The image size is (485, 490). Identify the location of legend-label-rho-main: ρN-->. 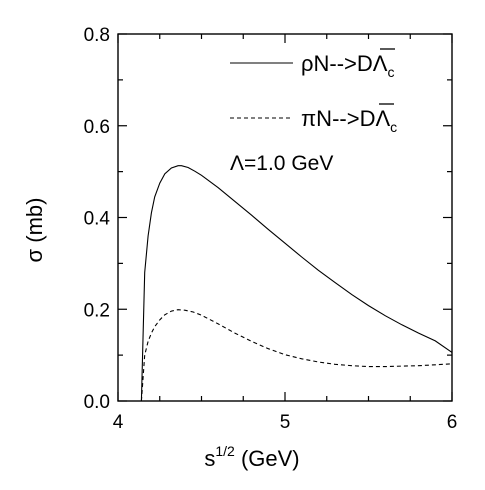
(329, 63).